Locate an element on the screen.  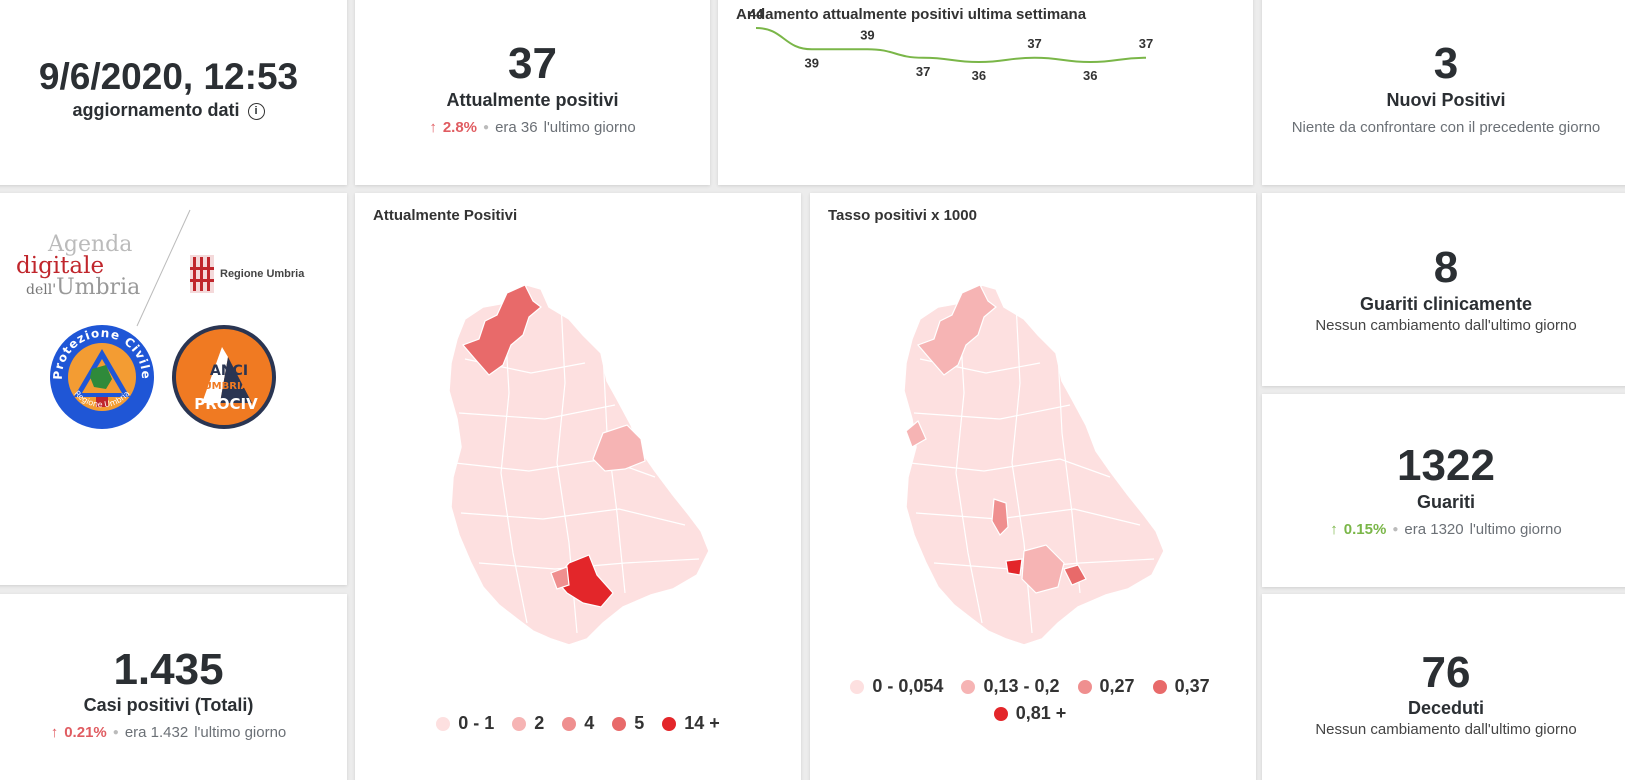
municipality-todi is located at coordinates (1000, 517).